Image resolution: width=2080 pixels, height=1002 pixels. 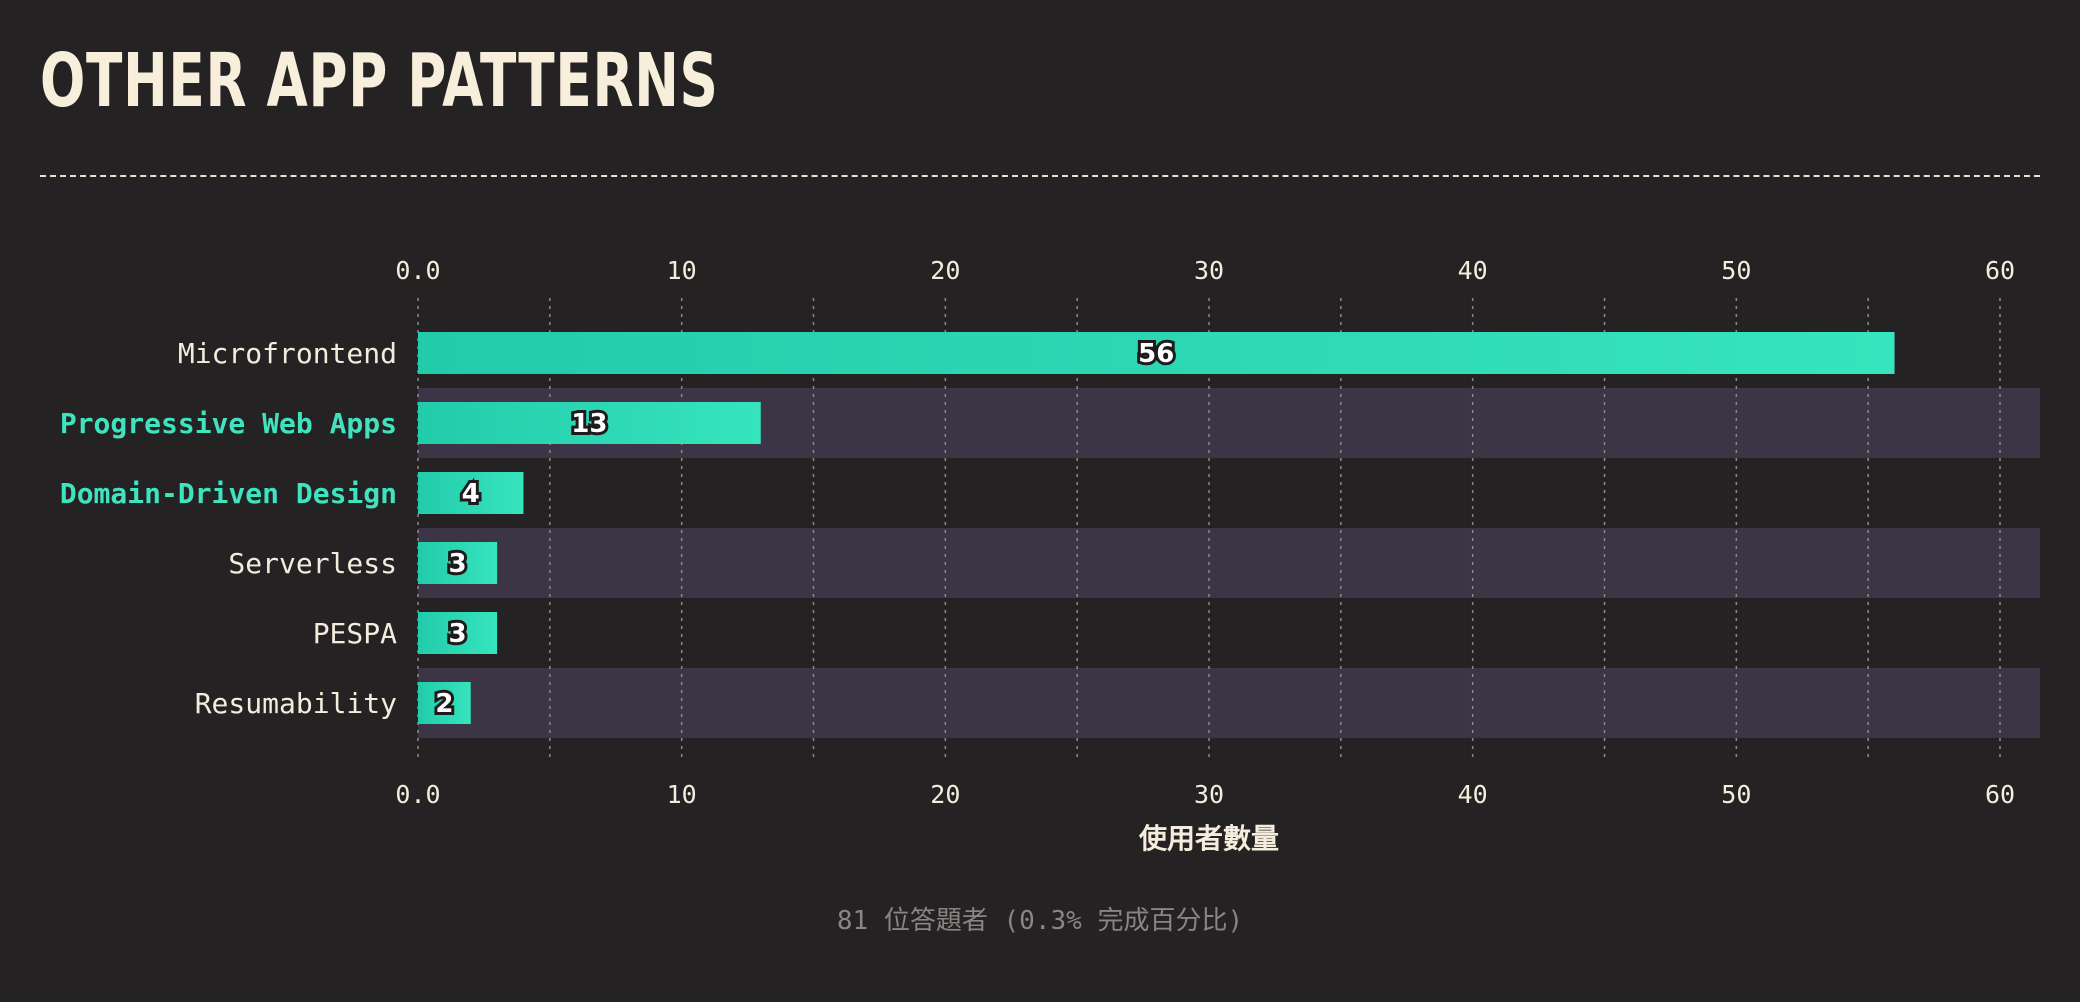 What do you see at coordinates (228, 493) in the screenshot?
I see `category-label: Domain-Driven Design` at bounding box center [228, 493].